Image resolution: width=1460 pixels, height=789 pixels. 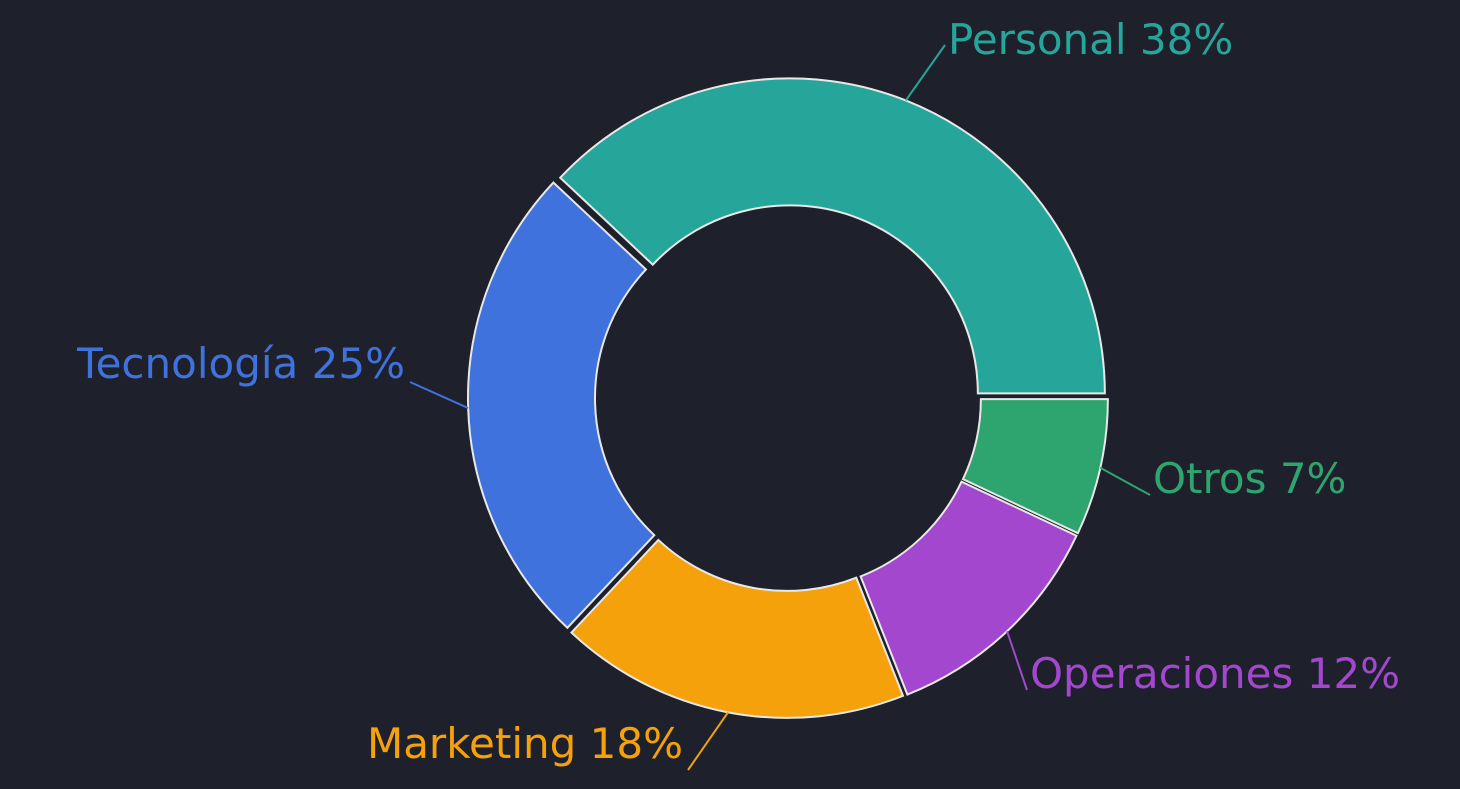 I want to click on slice-label: Otros 7%, so click(x=1249, y=478).